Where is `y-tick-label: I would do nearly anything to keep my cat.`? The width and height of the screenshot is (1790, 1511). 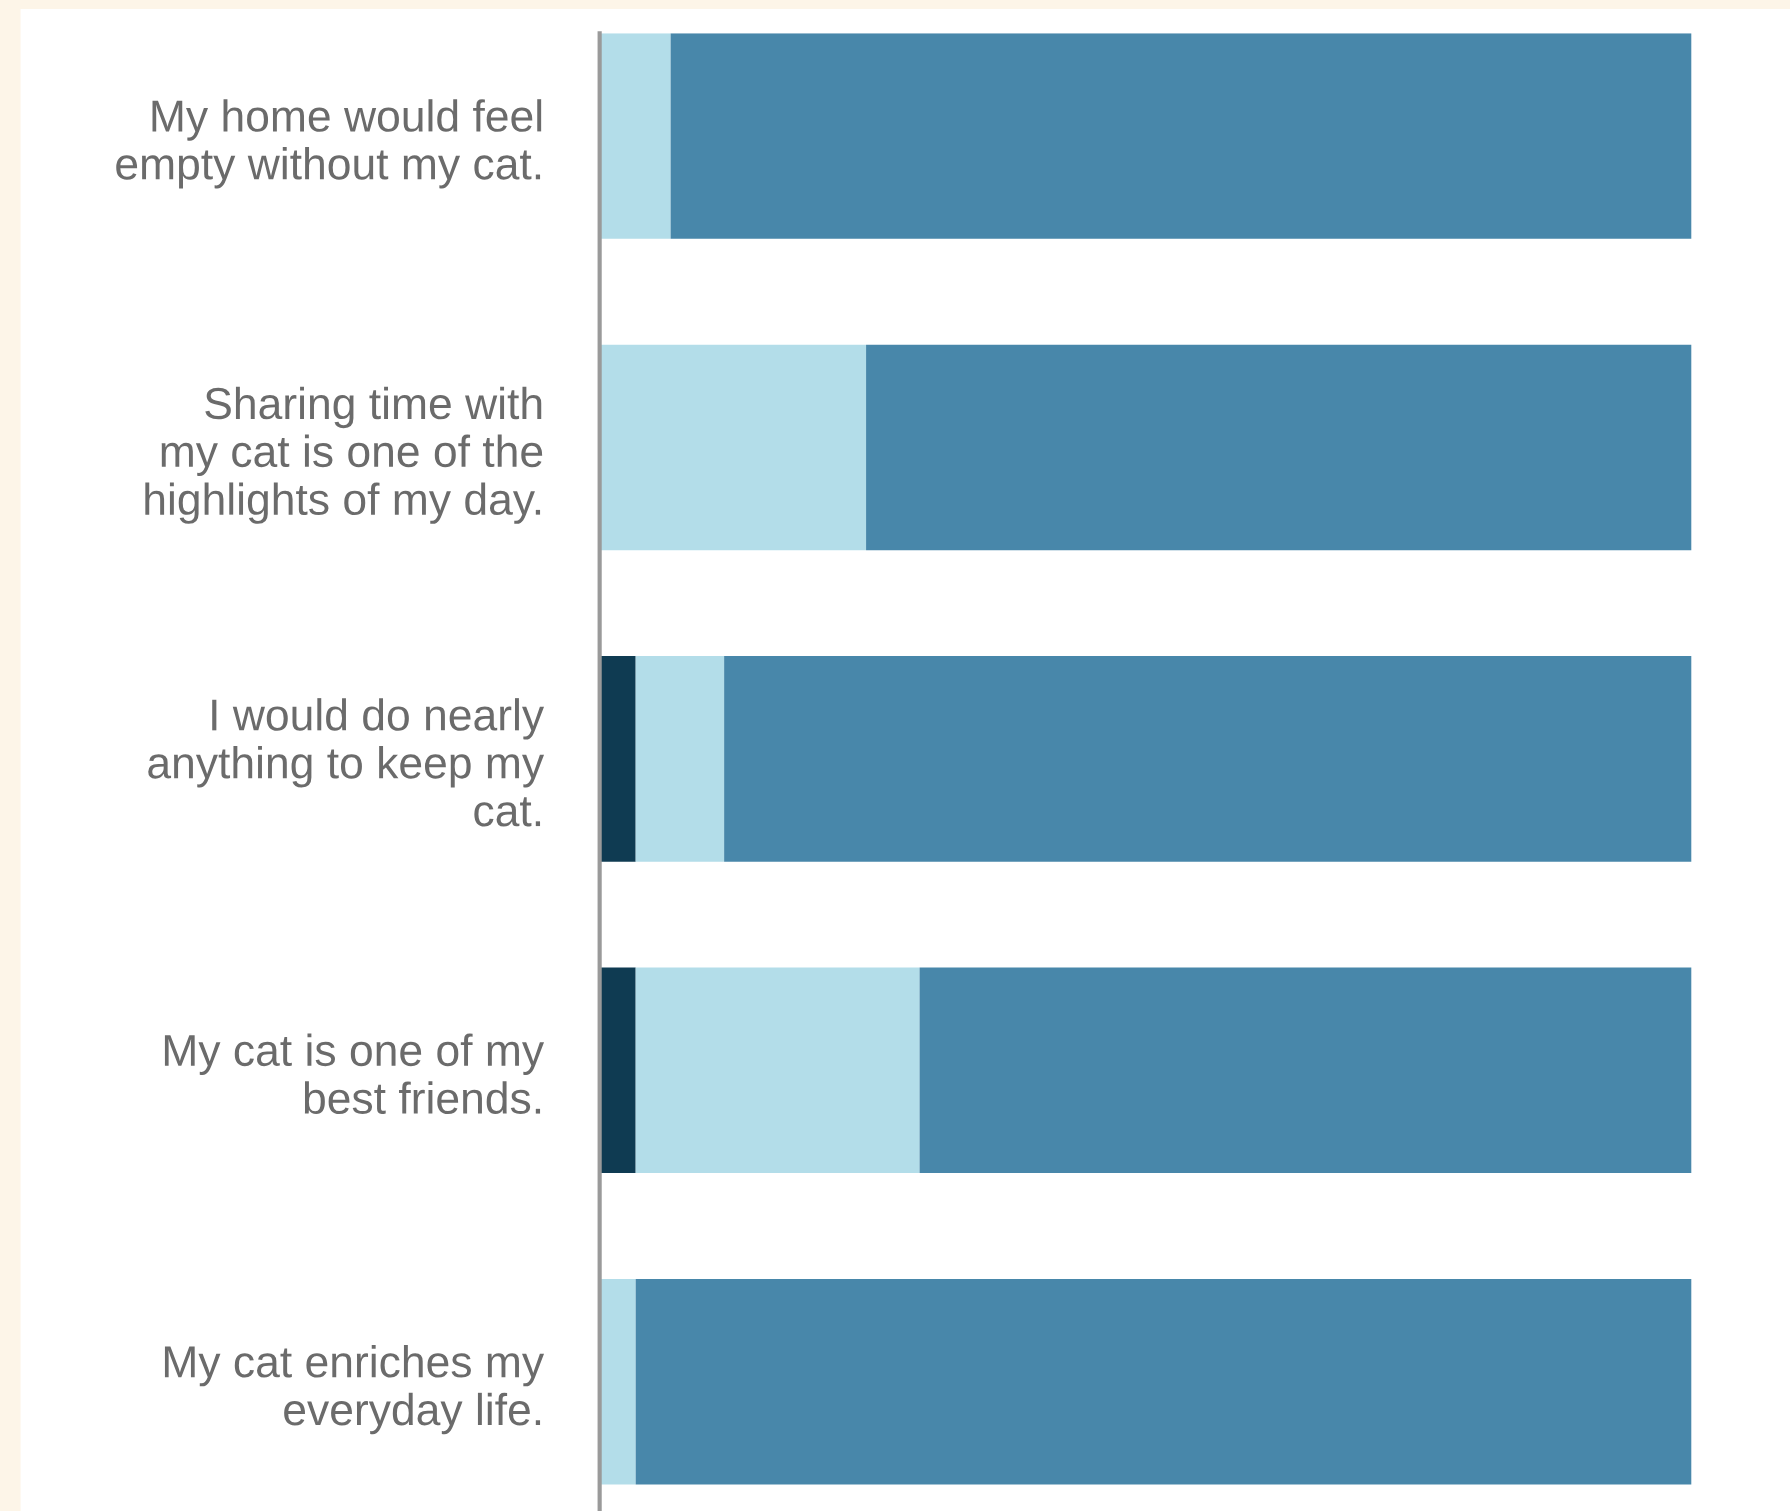 y-tick-label: I would do nearly anything to keep my cat. is located at coordinates (346, 762).